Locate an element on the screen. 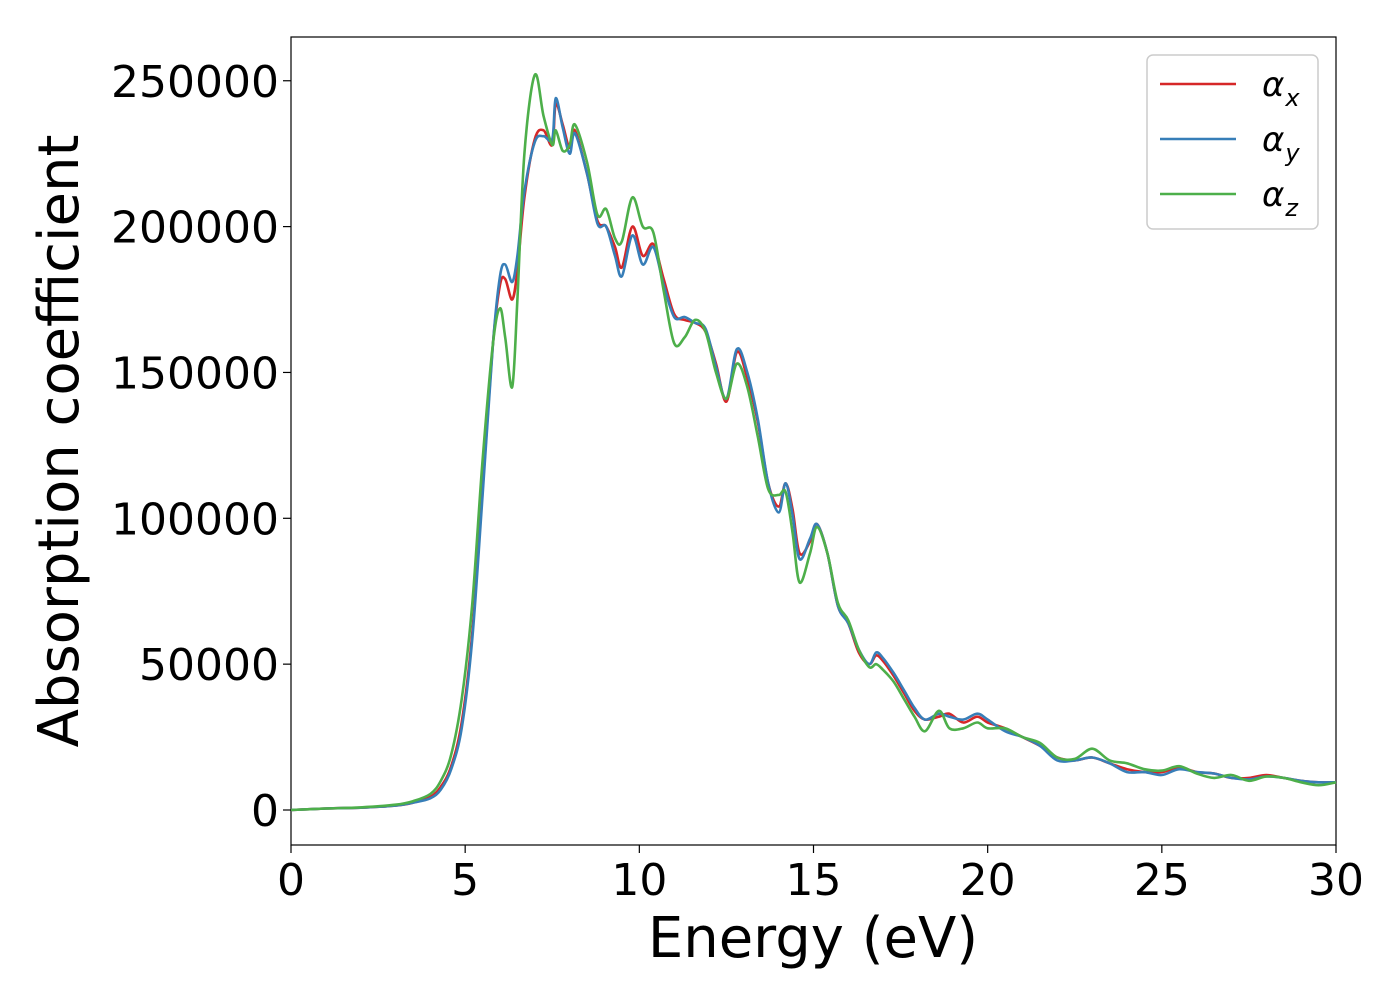  y-ticks: 0 50000 100000 150000 200000 250000 is located at coordinates (201, 447).